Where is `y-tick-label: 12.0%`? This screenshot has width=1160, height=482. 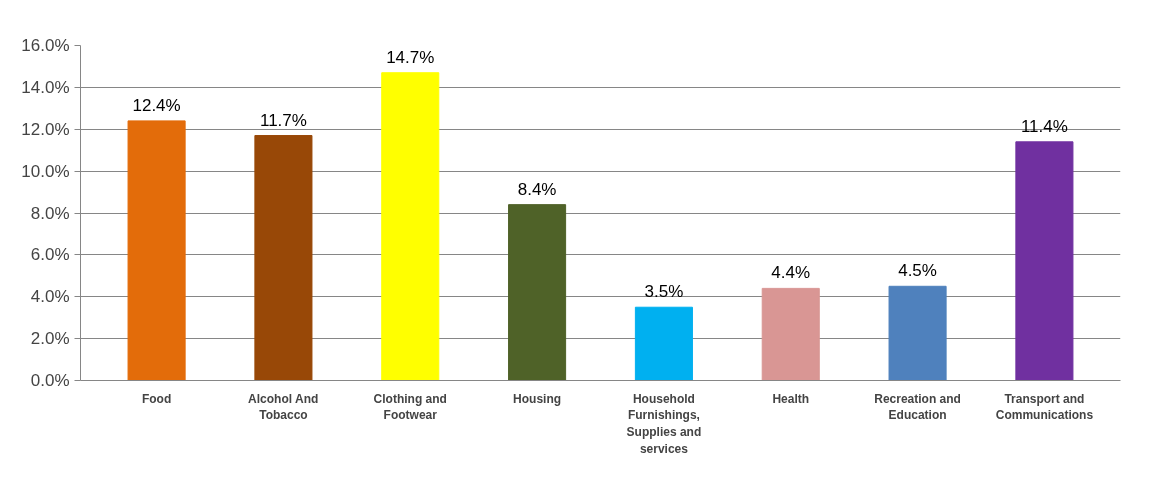
y-tick-label: 12.0% is located at coordinates (45, 129).